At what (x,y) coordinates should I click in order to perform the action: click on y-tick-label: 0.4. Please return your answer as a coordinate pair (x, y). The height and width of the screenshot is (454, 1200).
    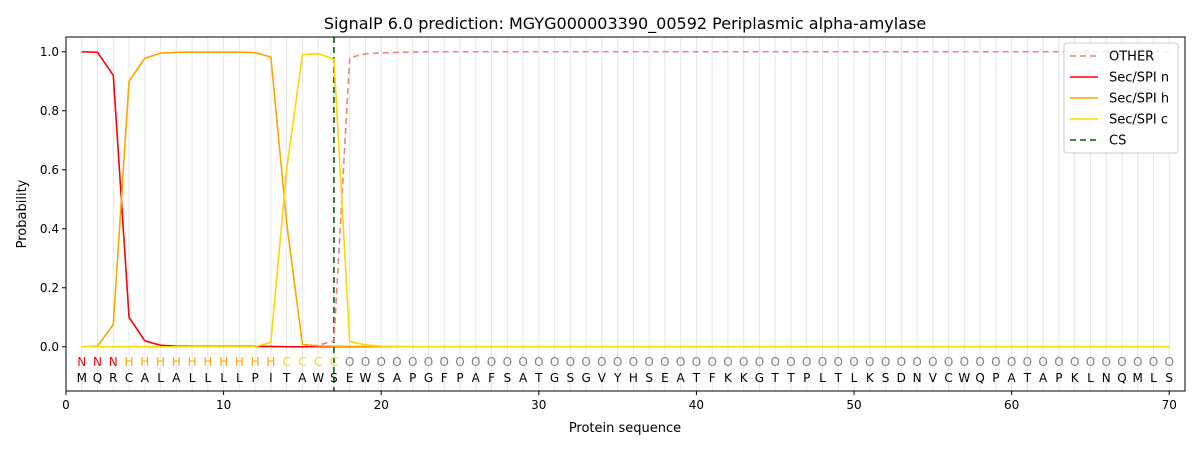
    Looking at the image, I should click on (49, 229).